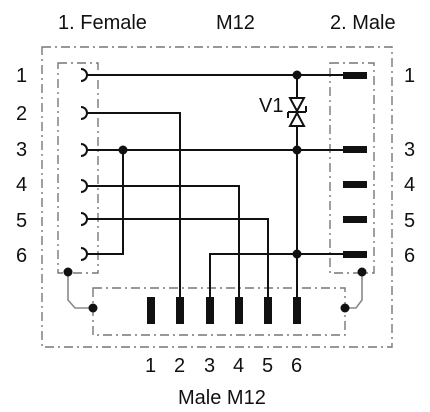 The image size is (430, 412). What do you see at coordinates (297, 112) in the screenshot?
I see `v1-diode-icon` at bounding box center [297, 112].